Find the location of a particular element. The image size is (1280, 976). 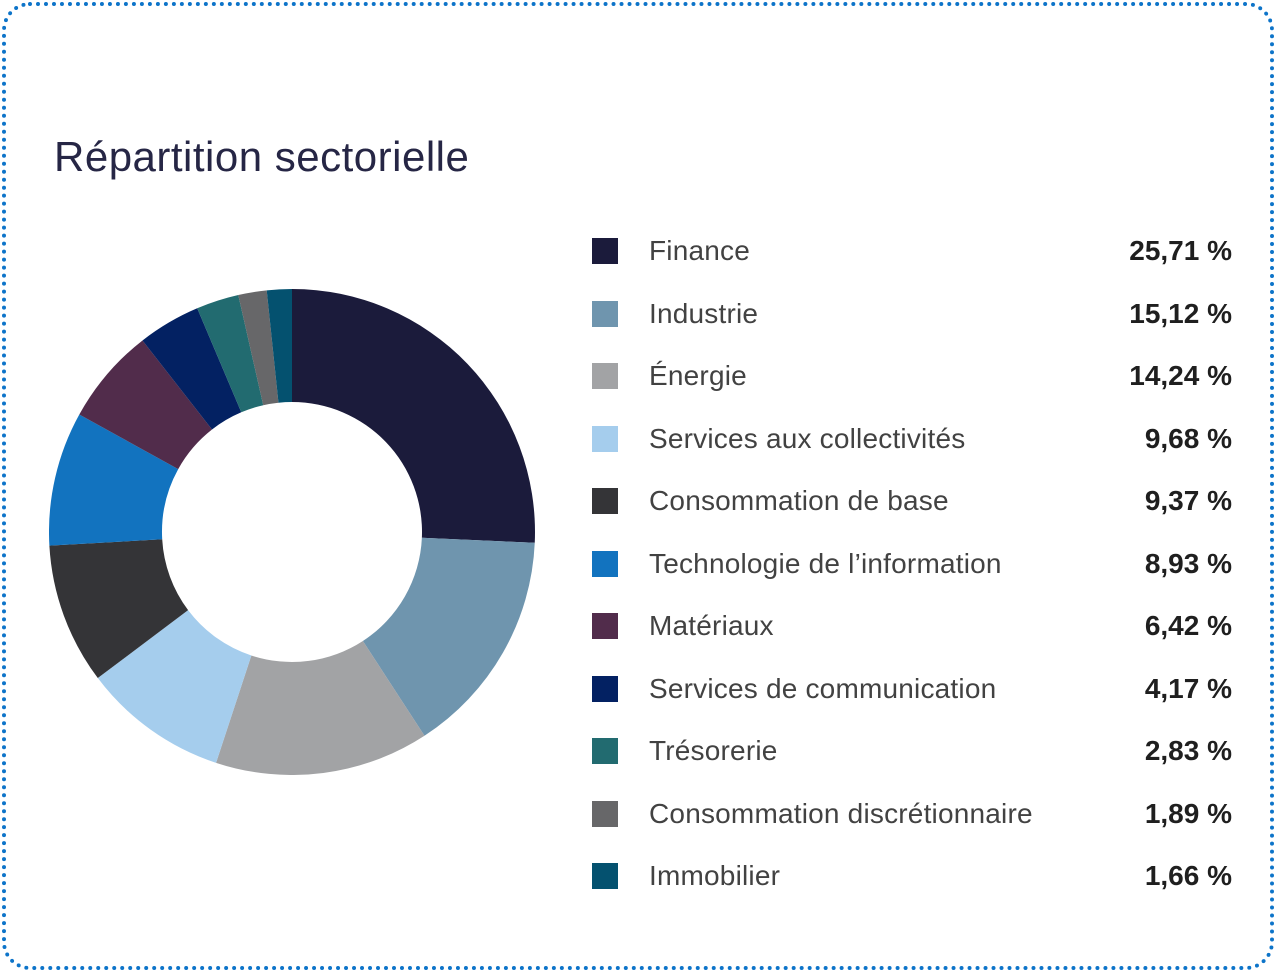

legend-label: Consommation discrétionnaire is located at coordinates (841, 813).